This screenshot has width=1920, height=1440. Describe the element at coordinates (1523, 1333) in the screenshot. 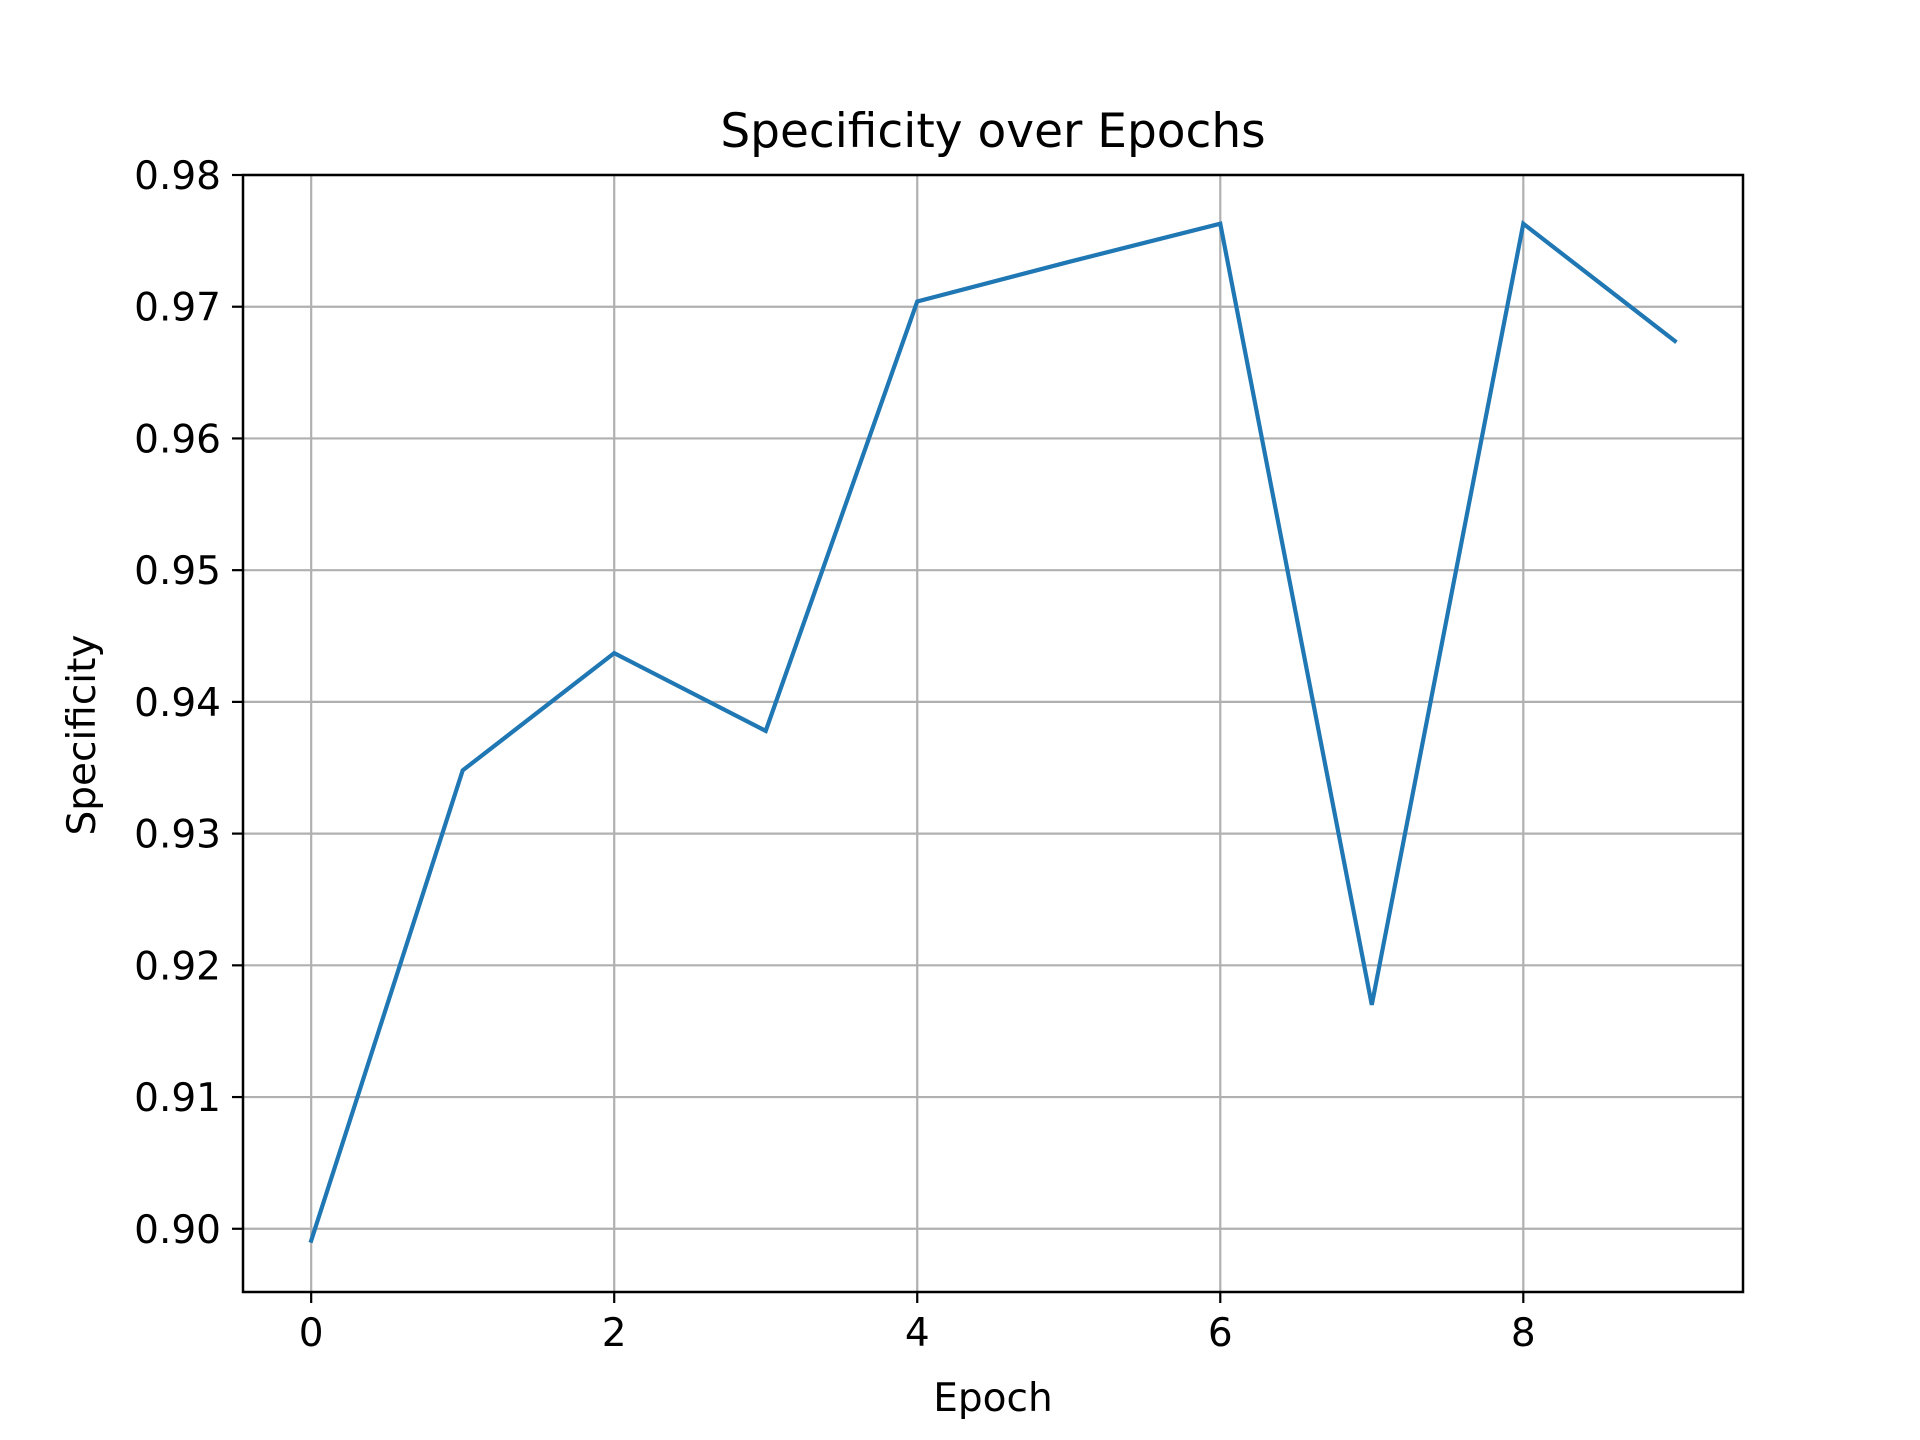

I see `x-tick-label: 8` at that location.